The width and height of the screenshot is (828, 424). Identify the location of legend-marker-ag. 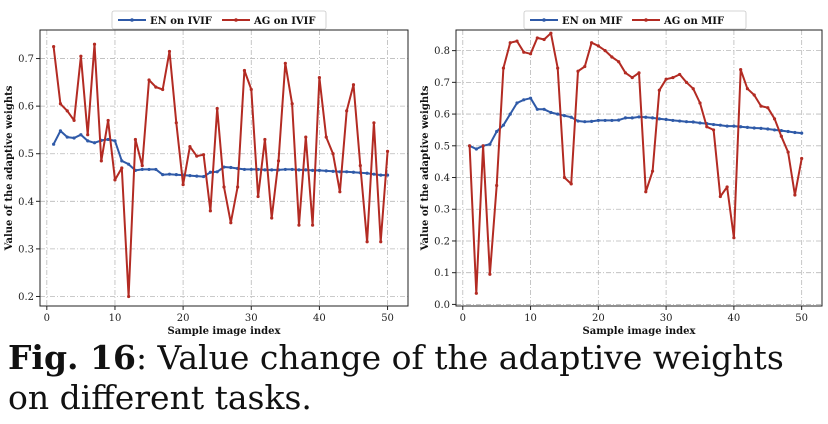
(646, 20).